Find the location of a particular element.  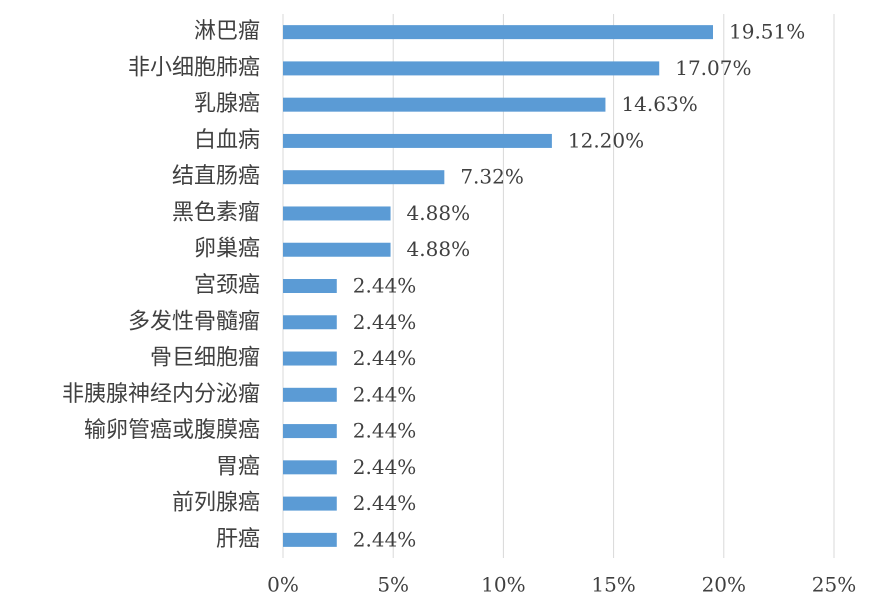

y-tick-label: 白血病 is located at coordinates (227, 140).